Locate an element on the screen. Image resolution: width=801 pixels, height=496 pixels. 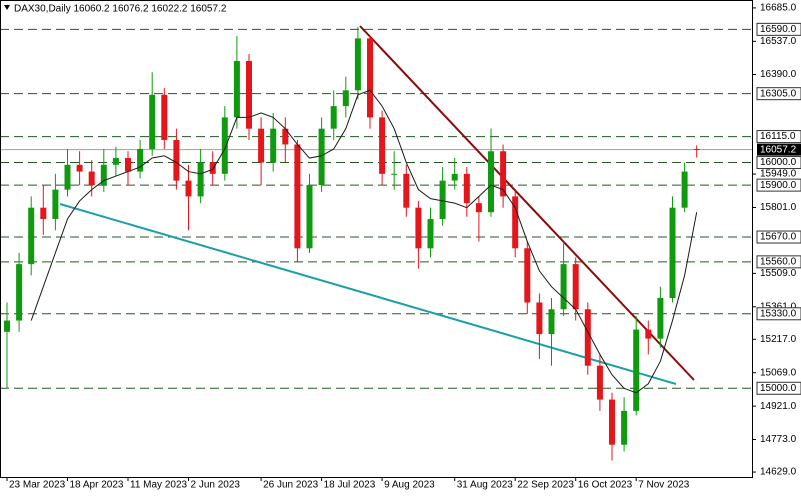
y-tick-label: 14773.0 is located at coordinates (778, 439).